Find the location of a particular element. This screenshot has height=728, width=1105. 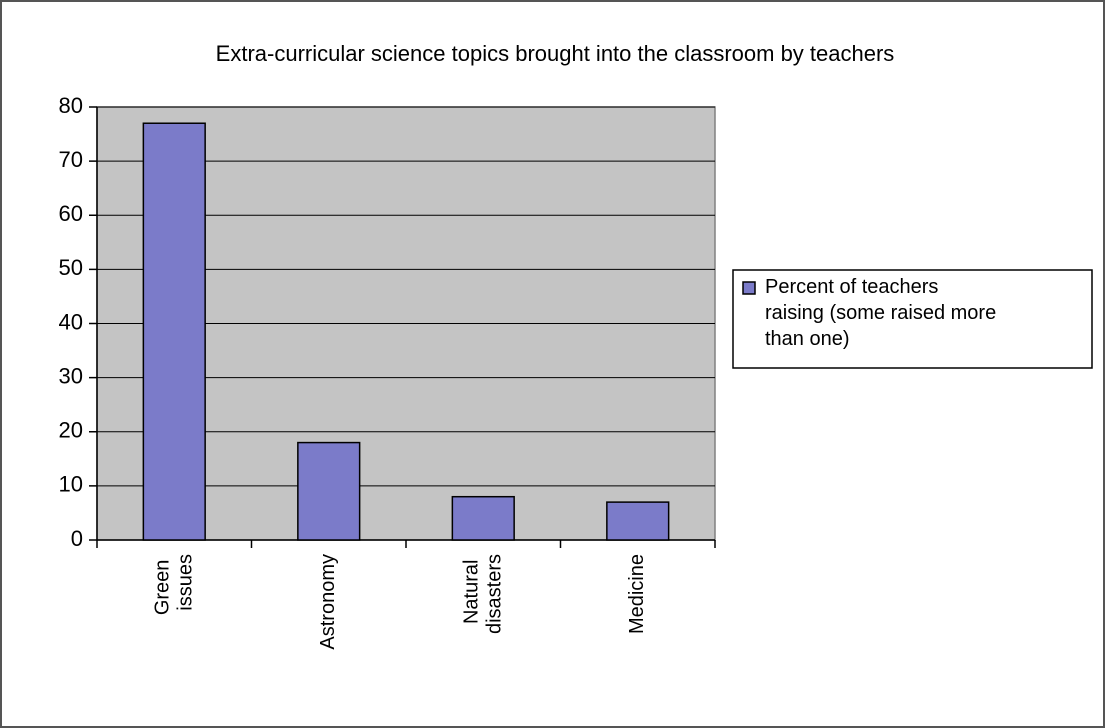

y-tick-label: 40 is located at coordinates (71, 321).